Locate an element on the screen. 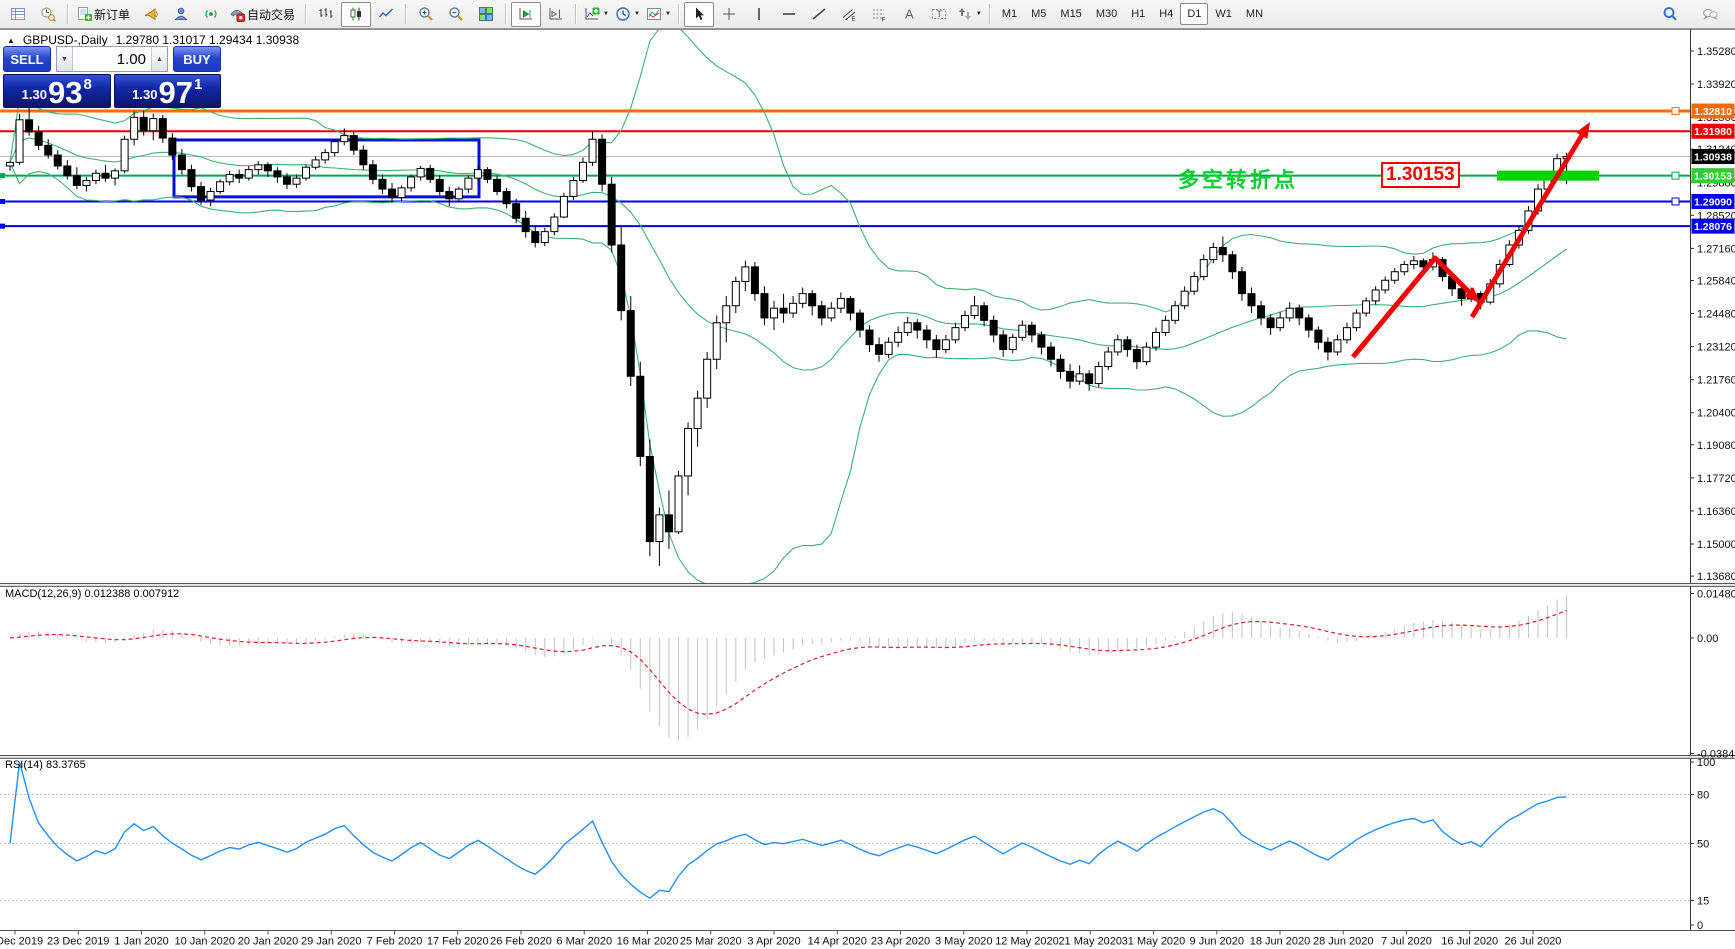  volume-increase-button: ▲ is located at coordinates (159, 59).